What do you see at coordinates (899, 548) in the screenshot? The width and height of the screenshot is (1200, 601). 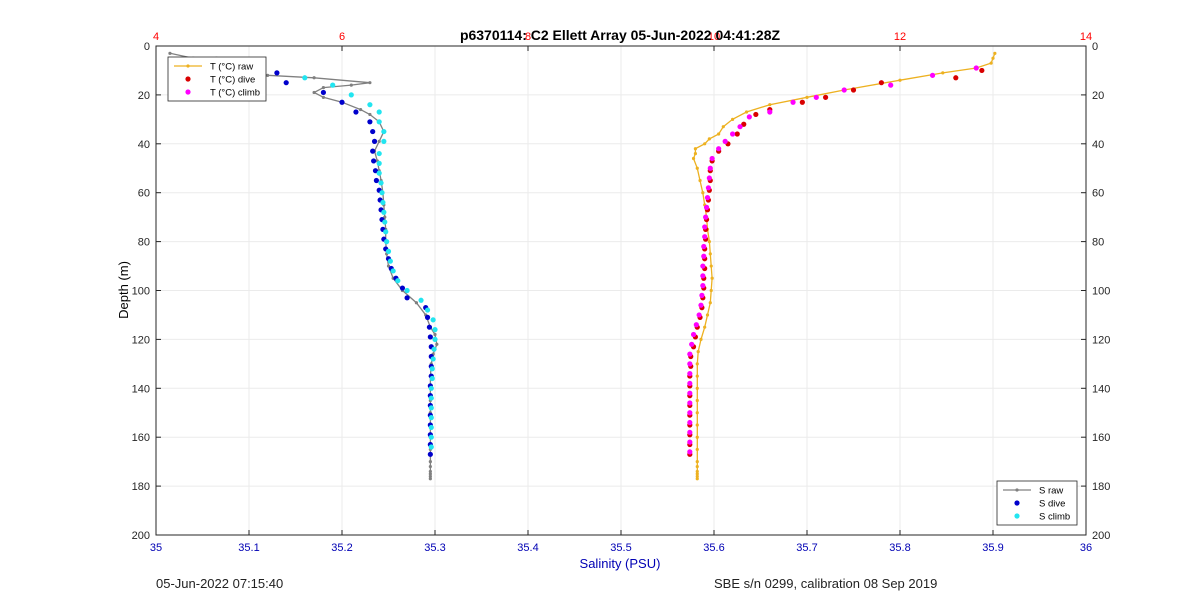 I see `x-tick-label: 35.8` at bounding box center [899, 548].